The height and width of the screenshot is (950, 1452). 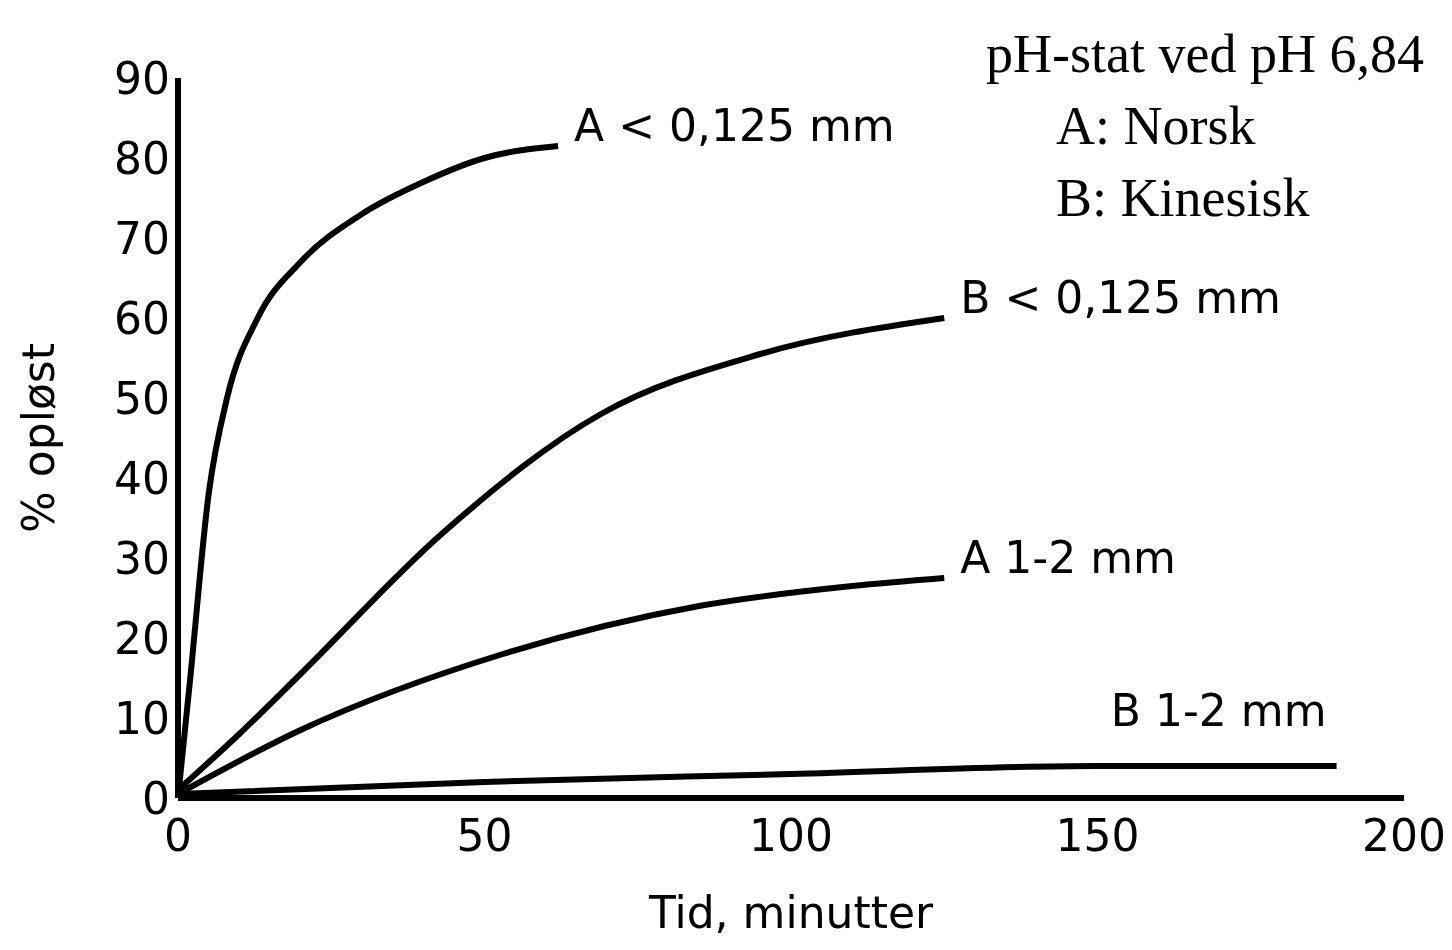 What do you see at coordinates (790, 912) in the screenshot?
I see `x-axis-title: Tid, minutter` at bounding box center [790, 912].